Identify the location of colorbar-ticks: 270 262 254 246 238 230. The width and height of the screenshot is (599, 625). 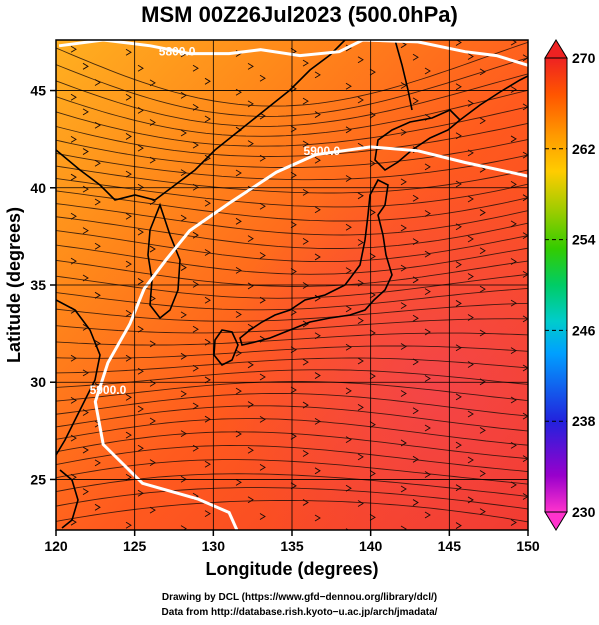
(570, 285).